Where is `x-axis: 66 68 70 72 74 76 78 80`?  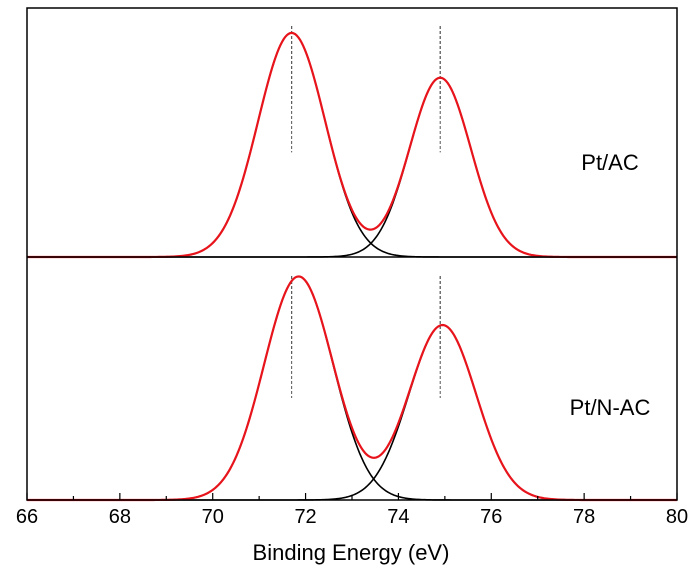 x-axis: 66 68 70 72 74 76 78 80 is located at coordinates (352, 510).